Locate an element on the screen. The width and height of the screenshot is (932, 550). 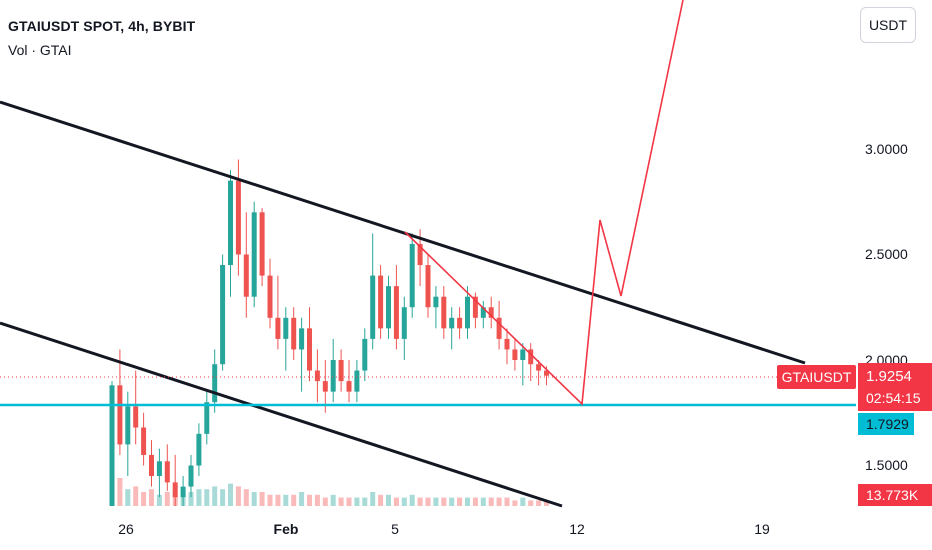
price-axis-label: 1.5000 is located at coordinates (886, 465).